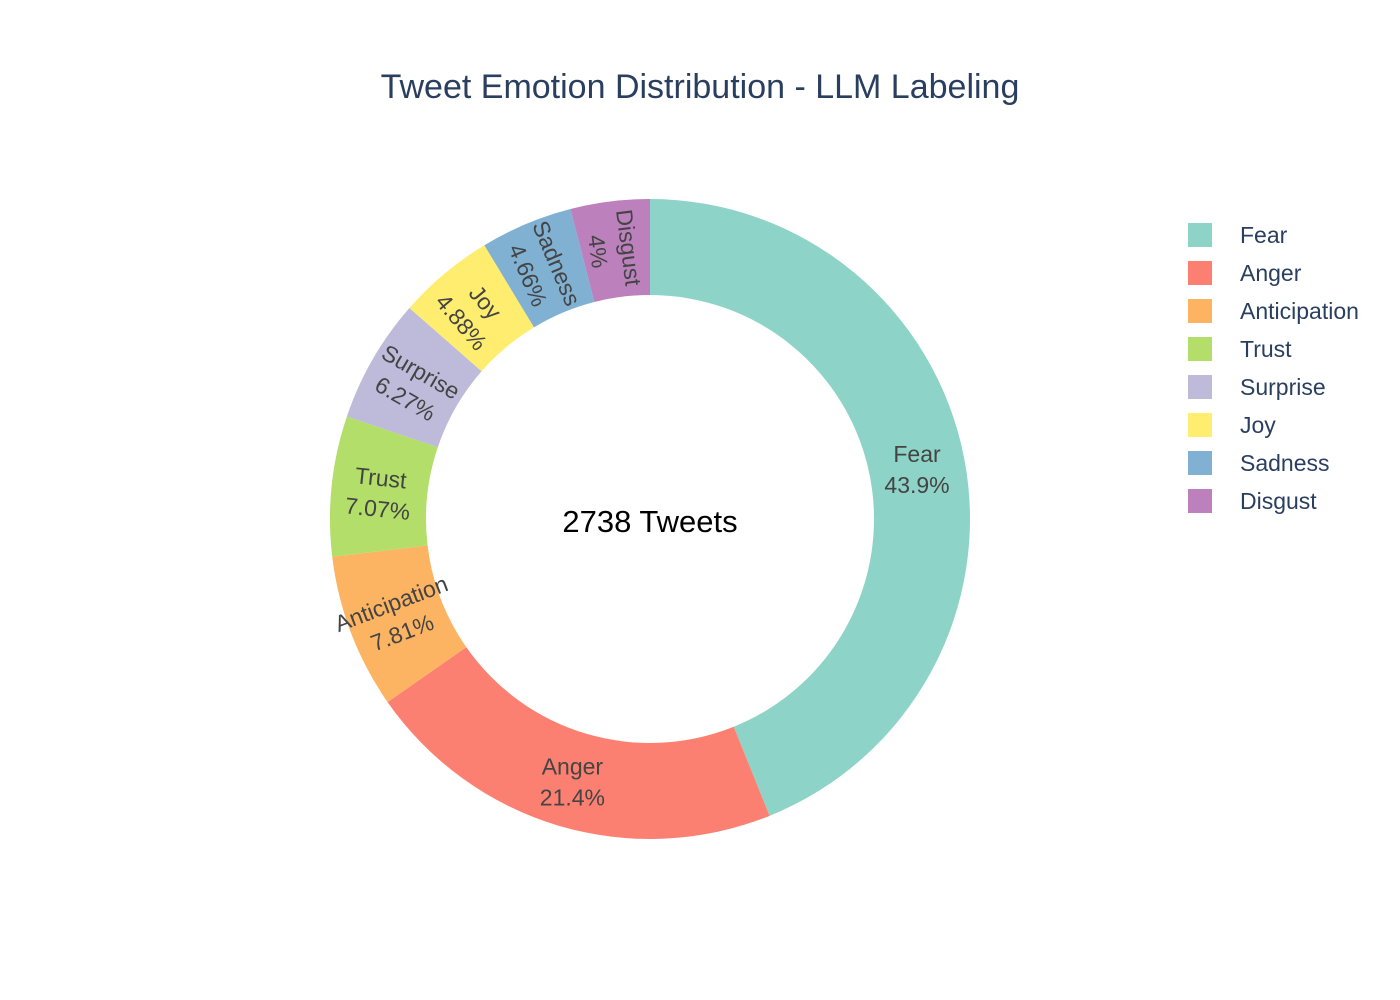 This screenshot has width=1400, height=1000. I want to click on legend-item-fear: Fear, so click(1273, 235).